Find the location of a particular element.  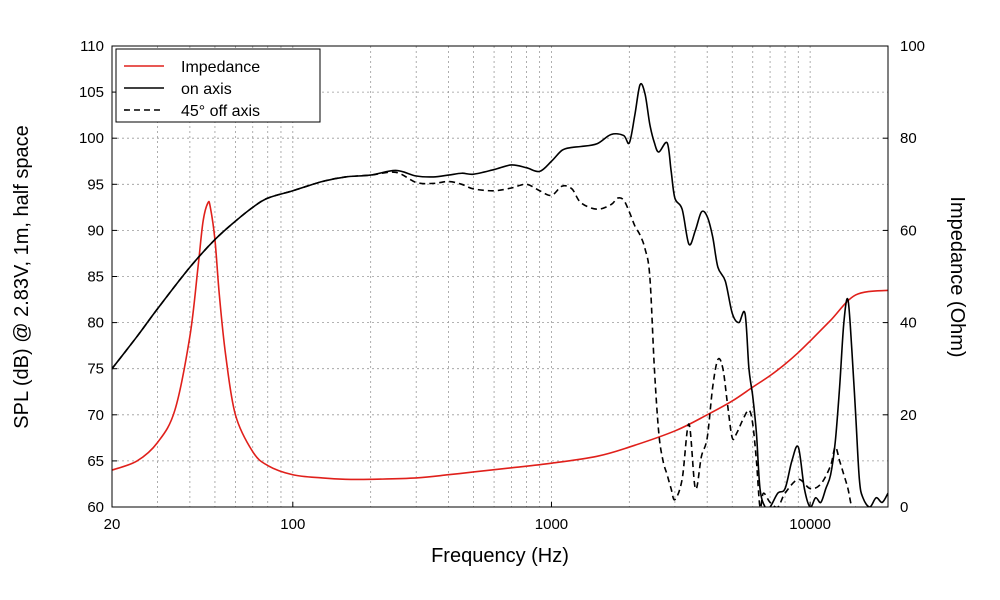

x-tick-label: 100 is located at coordinates (292, 524).